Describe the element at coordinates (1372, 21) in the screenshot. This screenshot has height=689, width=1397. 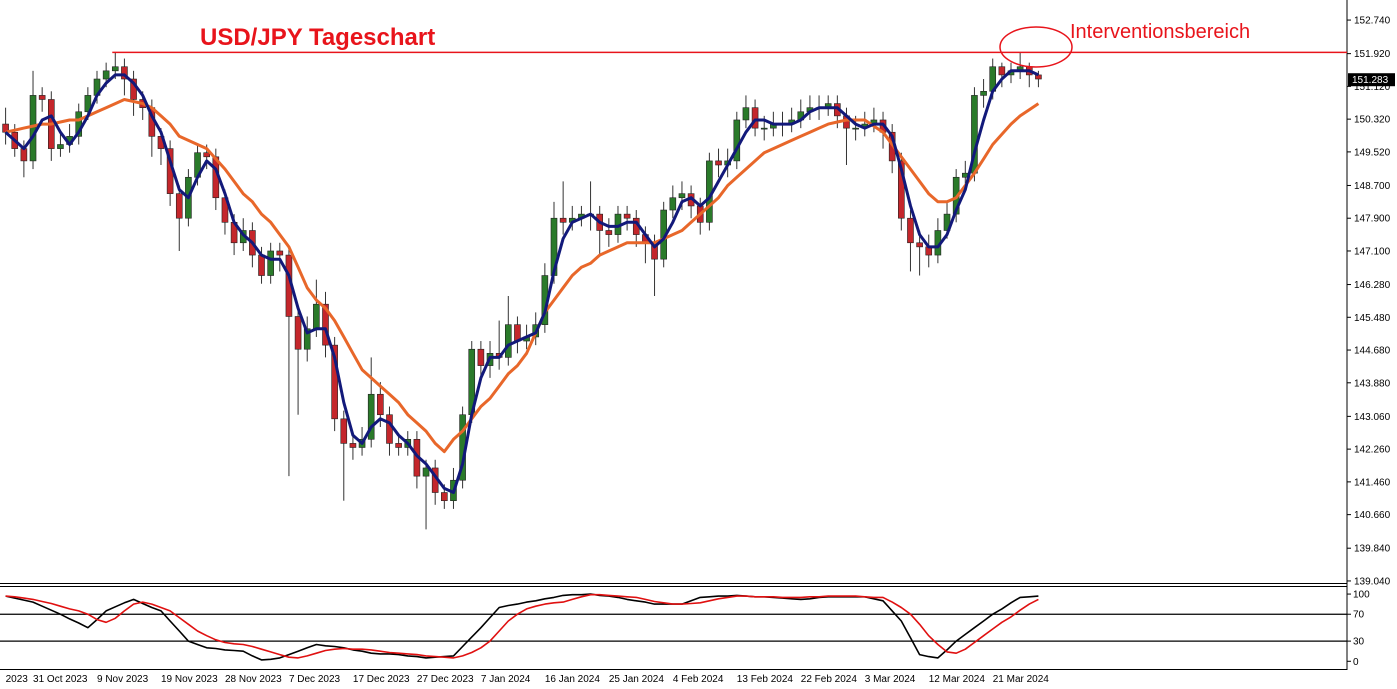
I see `y-tick-label: 152.740` at that location.